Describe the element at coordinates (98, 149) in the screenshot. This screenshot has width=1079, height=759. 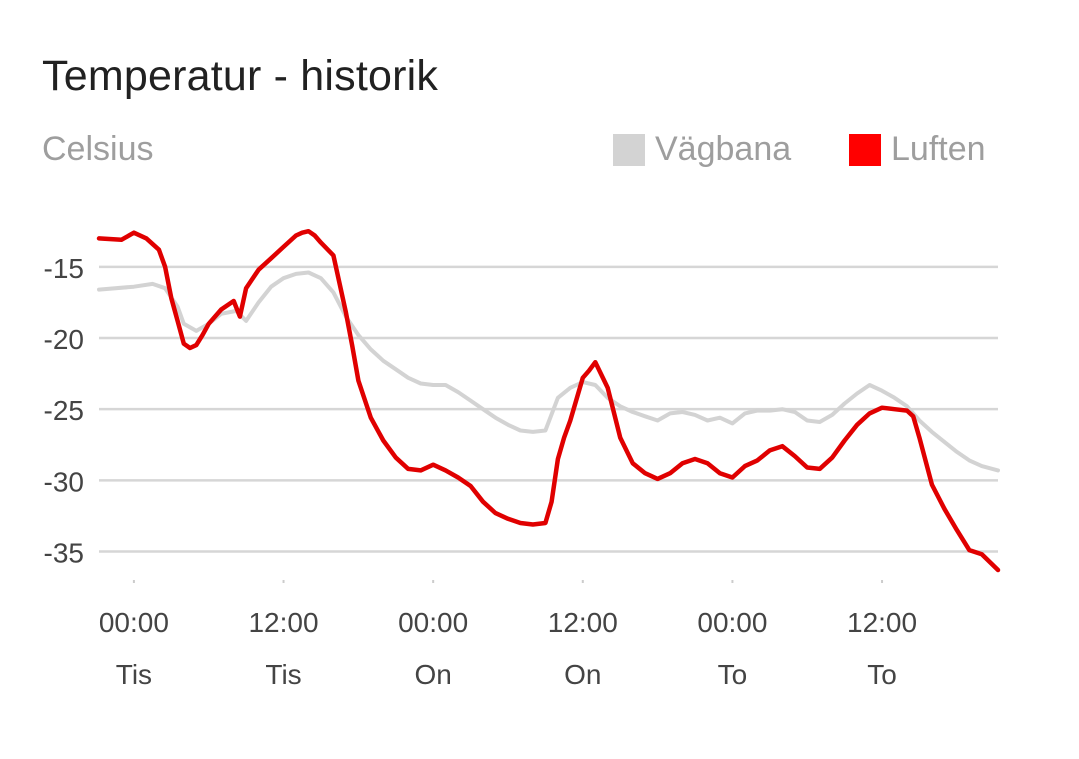
I see `y-unit-label: Celsius` at that location.